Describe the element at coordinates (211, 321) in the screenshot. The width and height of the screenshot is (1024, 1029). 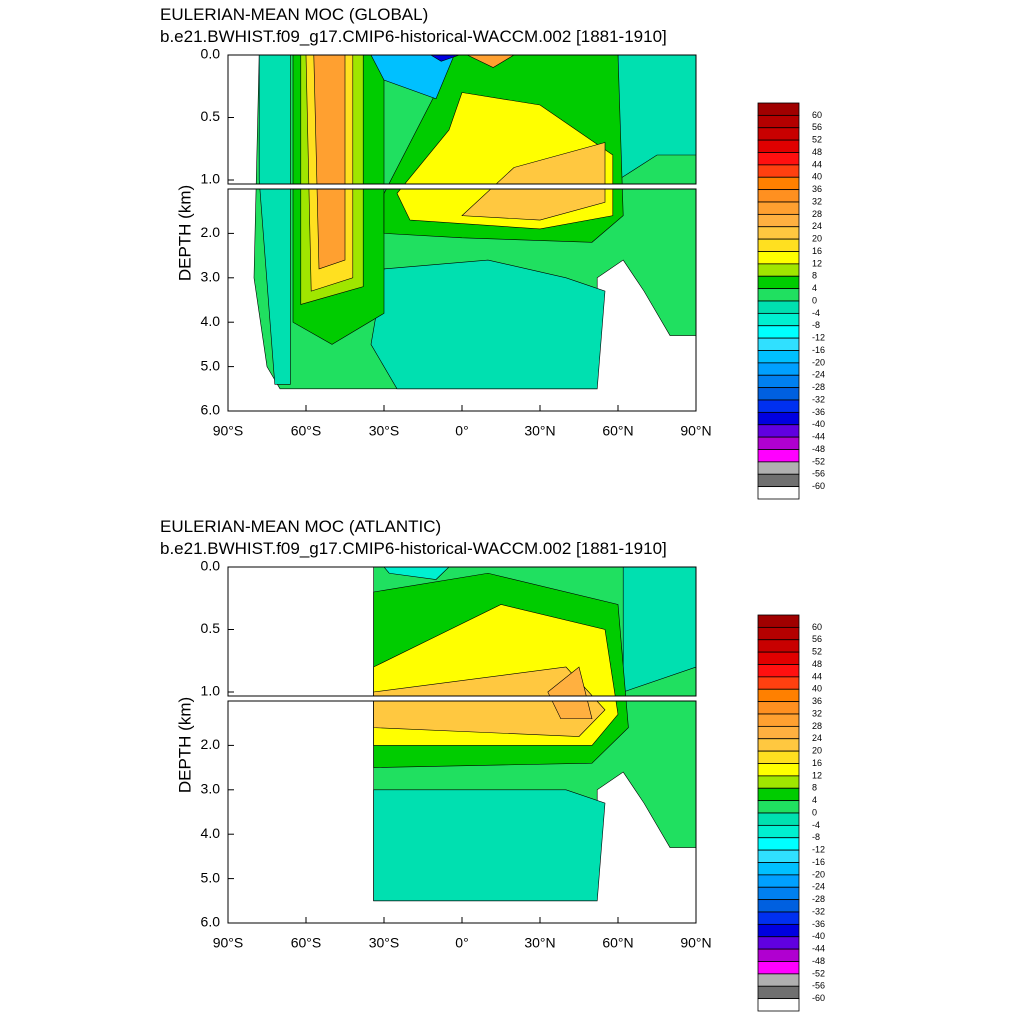
I see `y-tick-label: 4.0` at that location.